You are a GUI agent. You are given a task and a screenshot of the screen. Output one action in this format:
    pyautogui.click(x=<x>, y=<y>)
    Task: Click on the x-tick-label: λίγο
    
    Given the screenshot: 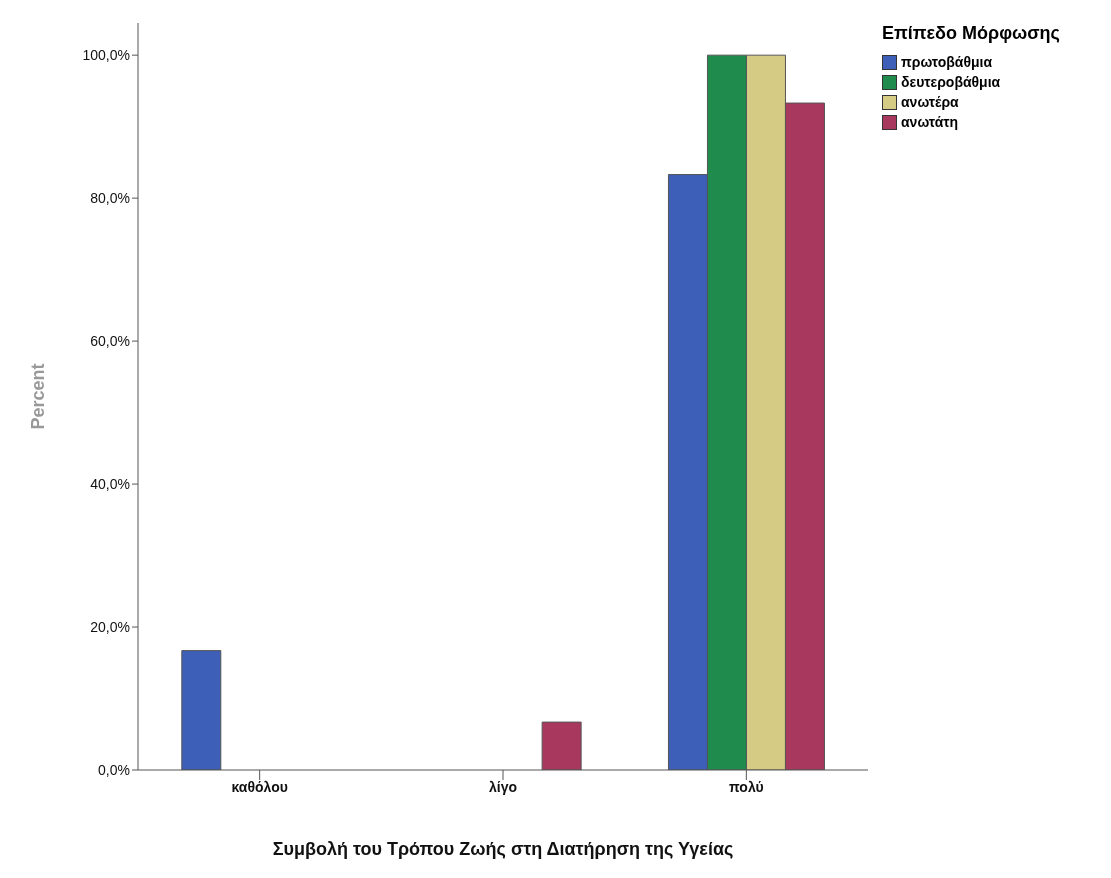 What is the action you would take?
    pyautogui.click(x=503, y=786)
    